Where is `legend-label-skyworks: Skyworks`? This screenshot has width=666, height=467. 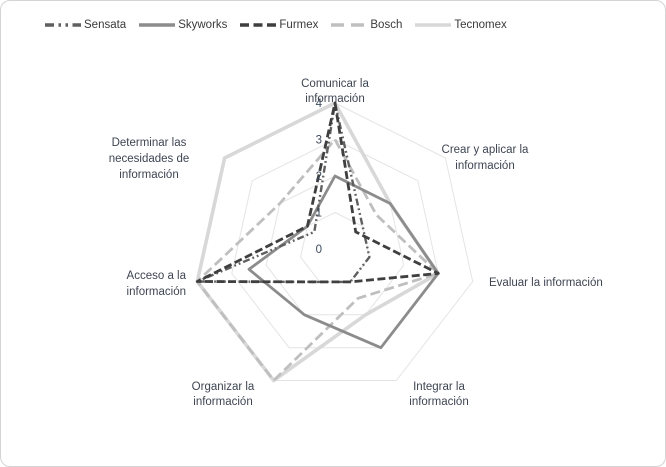 legend-label-skyworks: Skyworks is located at coordinates (203, 25).